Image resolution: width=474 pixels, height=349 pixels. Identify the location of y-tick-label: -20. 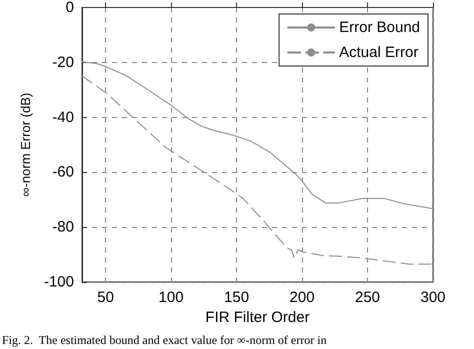
(63, 62).